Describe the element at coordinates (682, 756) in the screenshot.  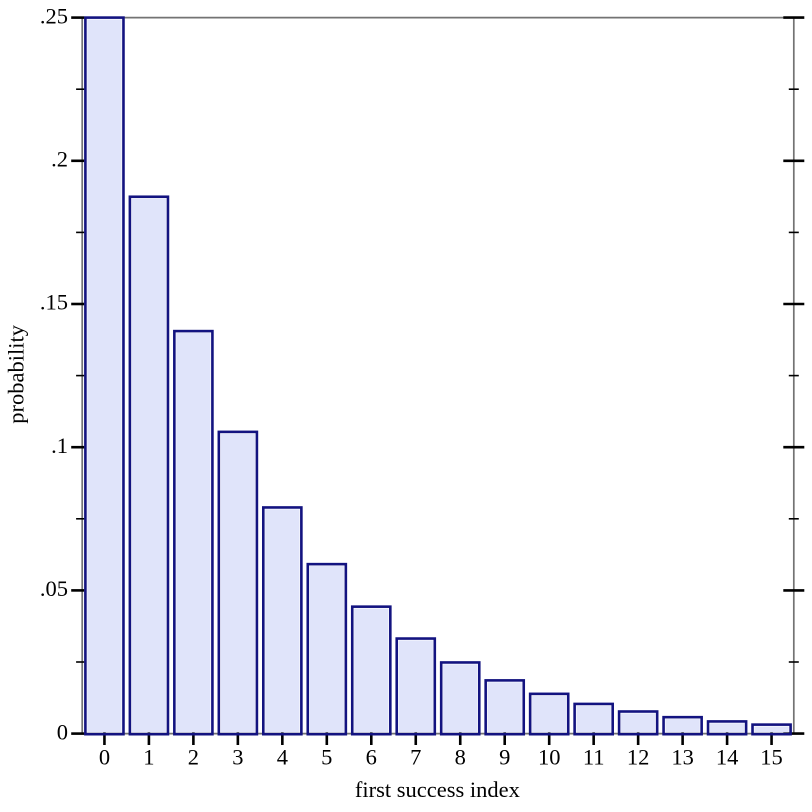
I see `svg-text: 13` at that location.